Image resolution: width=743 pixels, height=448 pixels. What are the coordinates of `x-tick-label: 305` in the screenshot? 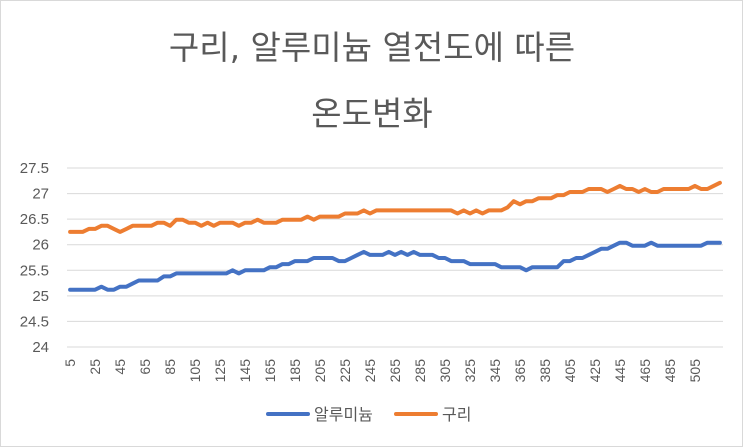 It's located at (445, 371).